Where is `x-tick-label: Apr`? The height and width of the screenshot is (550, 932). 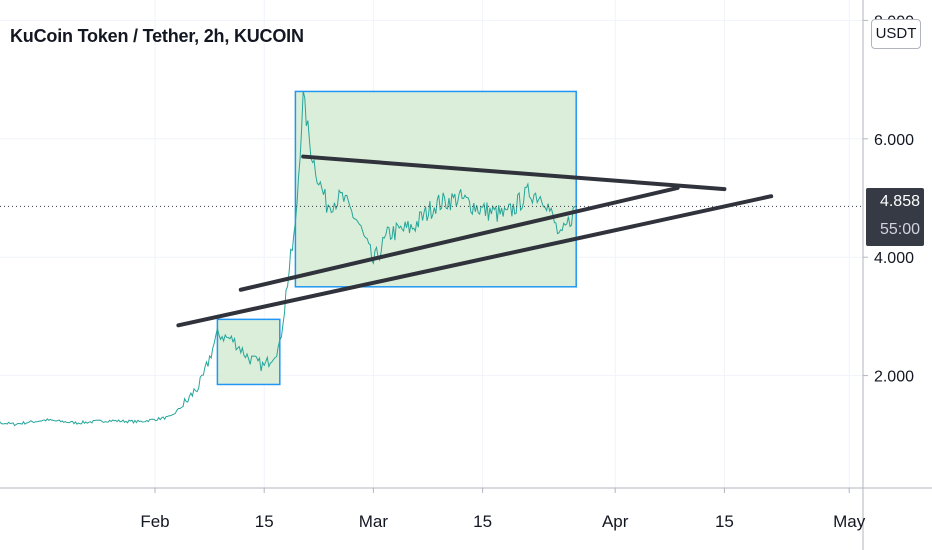 x-tick-label: Apr is located at coordinates (615, 521).